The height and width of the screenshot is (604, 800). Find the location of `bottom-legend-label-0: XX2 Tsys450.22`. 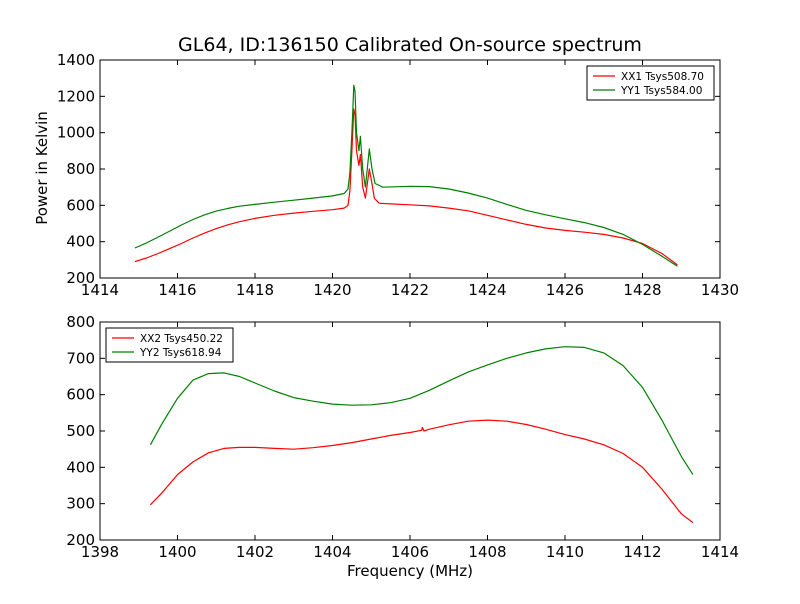

bottom-legend-label-0: XX2 Tsys450.22 is located at coordinates (181, 339).